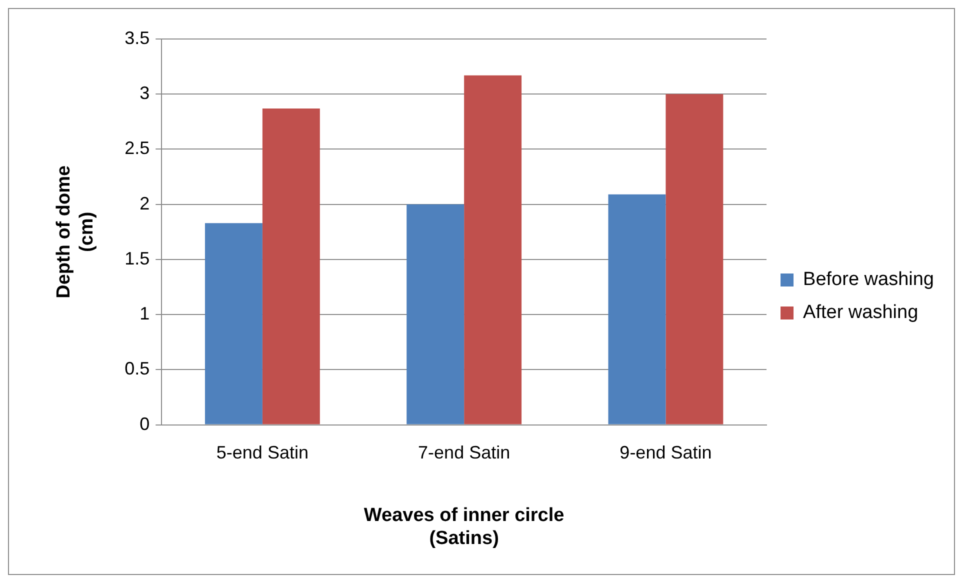  What do you see at coordinates (145, 93) in the screenshot?
I see `y-tick-label: 3` at bounding box center [145, 93].